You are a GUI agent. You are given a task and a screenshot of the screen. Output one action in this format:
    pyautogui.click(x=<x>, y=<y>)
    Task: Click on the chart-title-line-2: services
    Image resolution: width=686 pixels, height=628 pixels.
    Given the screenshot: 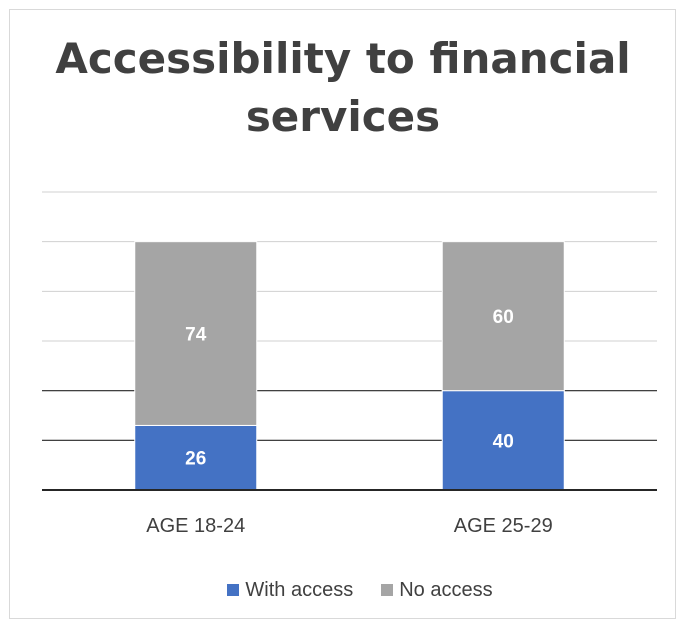 What is the action you would take?
    pyautogui.click(x=343, y=116)
    